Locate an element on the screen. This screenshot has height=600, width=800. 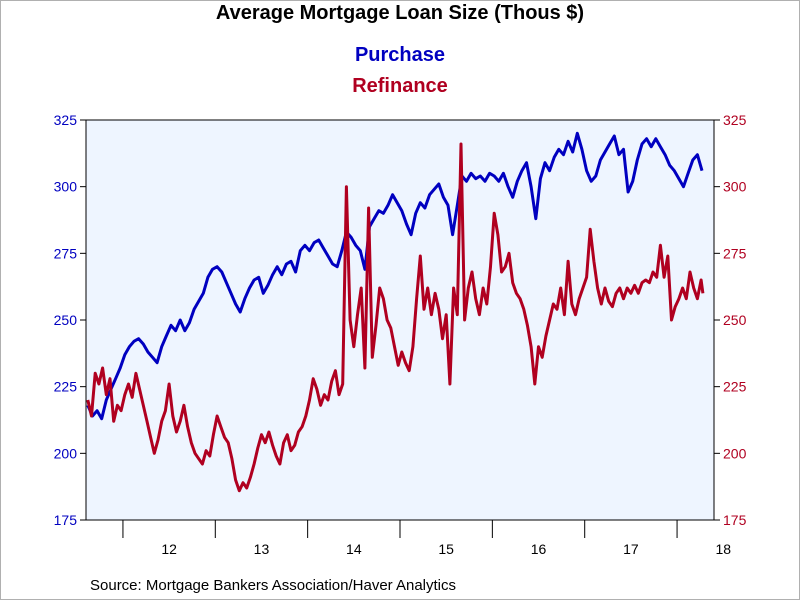
y-tick-label-right: 325 is located at coordinates (735, 120).